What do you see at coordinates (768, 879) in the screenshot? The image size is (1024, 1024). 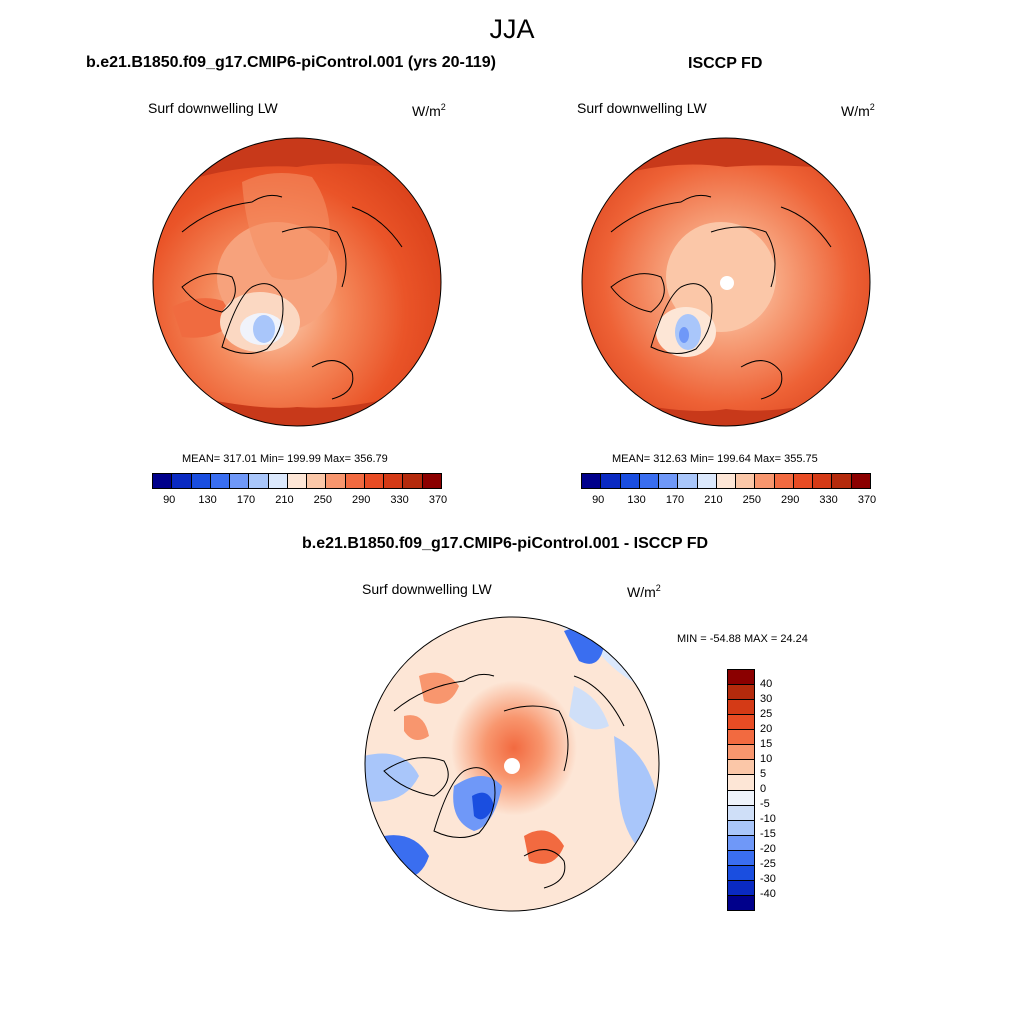 I see `colorbar-tick-label: -30` at bounding box center [768, 879].